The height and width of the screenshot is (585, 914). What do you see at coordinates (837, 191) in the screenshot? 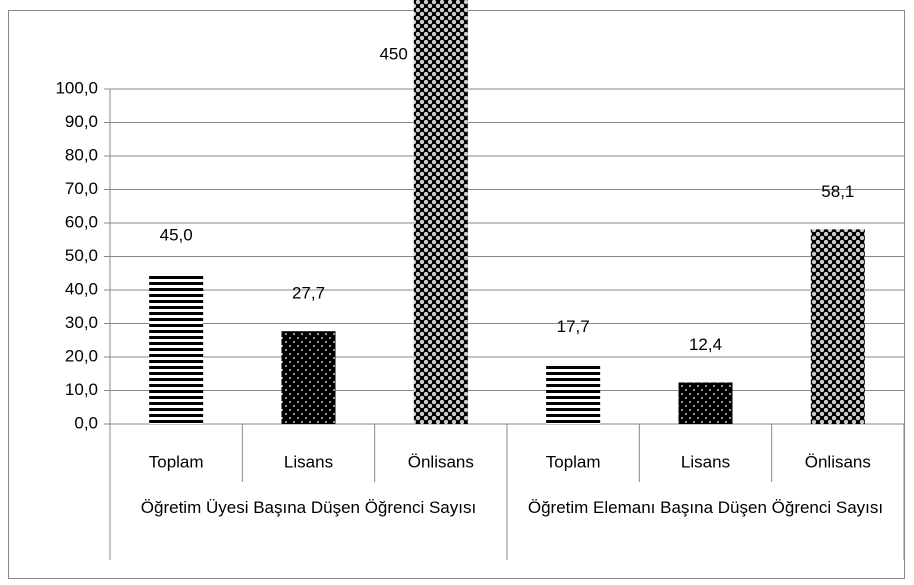
I see `value-label: 58,1` at bounding box center [837, 191].